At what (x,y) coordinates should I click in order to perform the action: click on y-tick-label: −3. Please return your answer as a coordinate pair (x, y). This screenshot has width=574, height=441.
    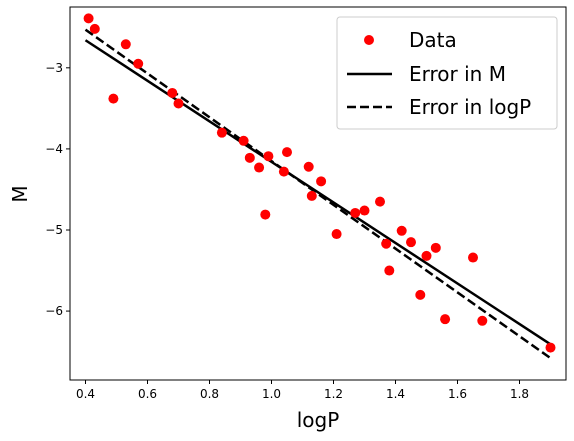
    Looking at the image, I should click on (54, 68).